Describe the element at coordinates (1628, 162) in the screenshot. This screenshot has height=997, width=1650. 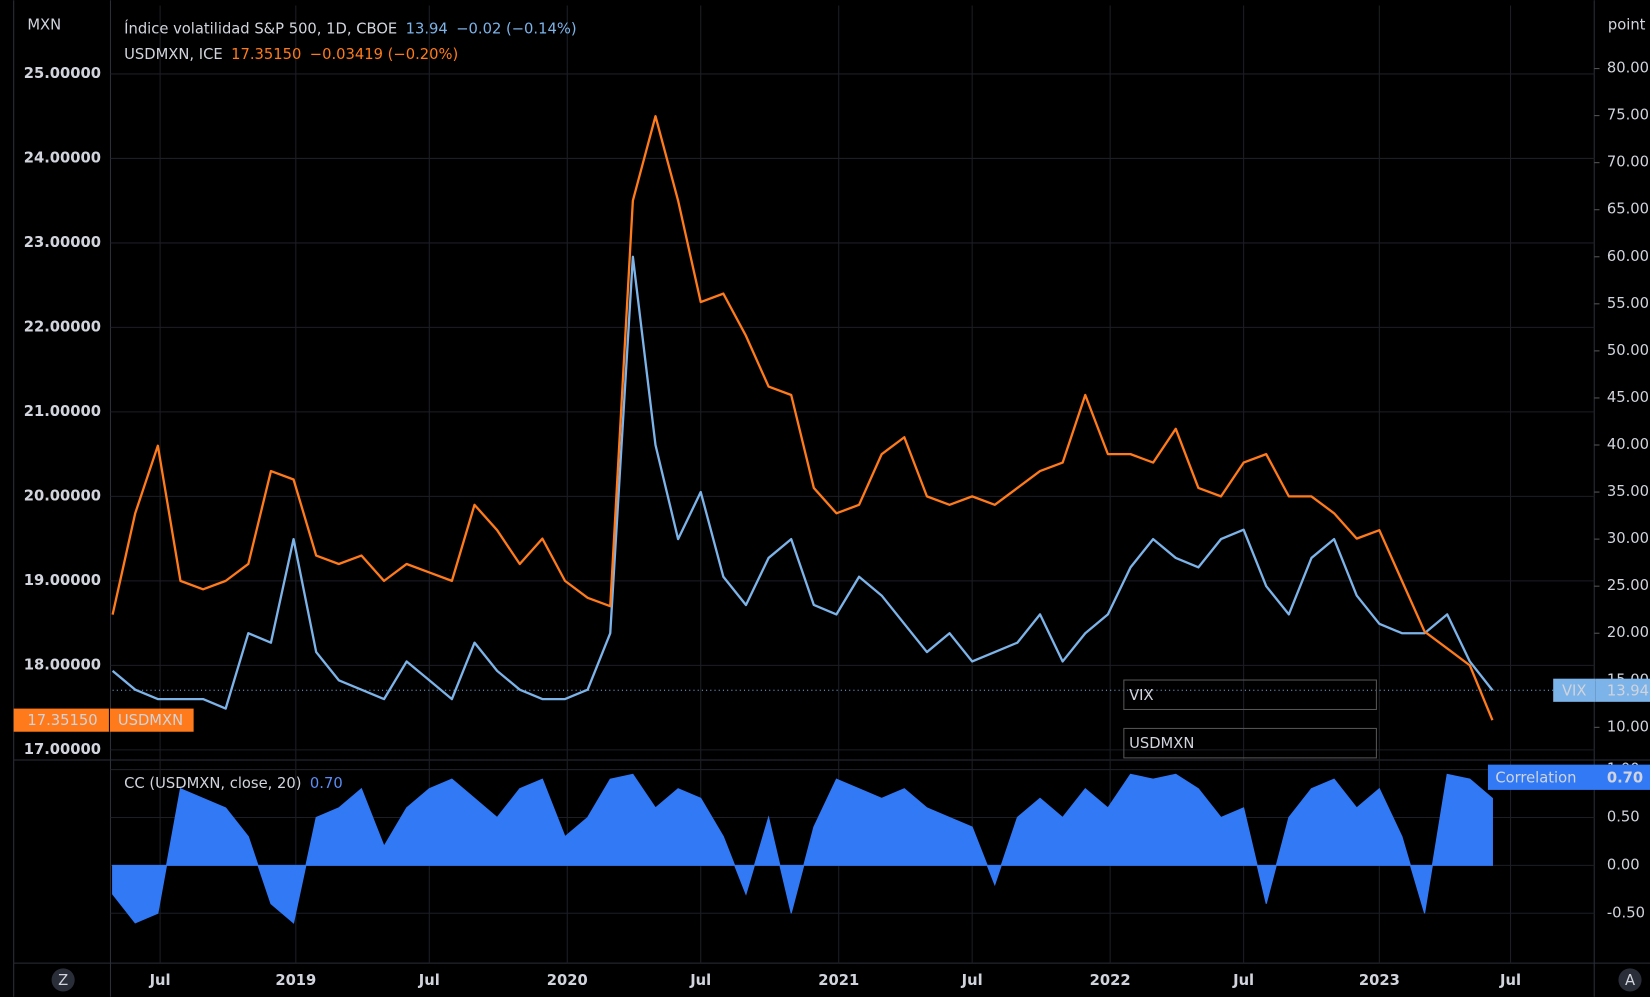
I see `y2-tick-label: 70.00` at that location.